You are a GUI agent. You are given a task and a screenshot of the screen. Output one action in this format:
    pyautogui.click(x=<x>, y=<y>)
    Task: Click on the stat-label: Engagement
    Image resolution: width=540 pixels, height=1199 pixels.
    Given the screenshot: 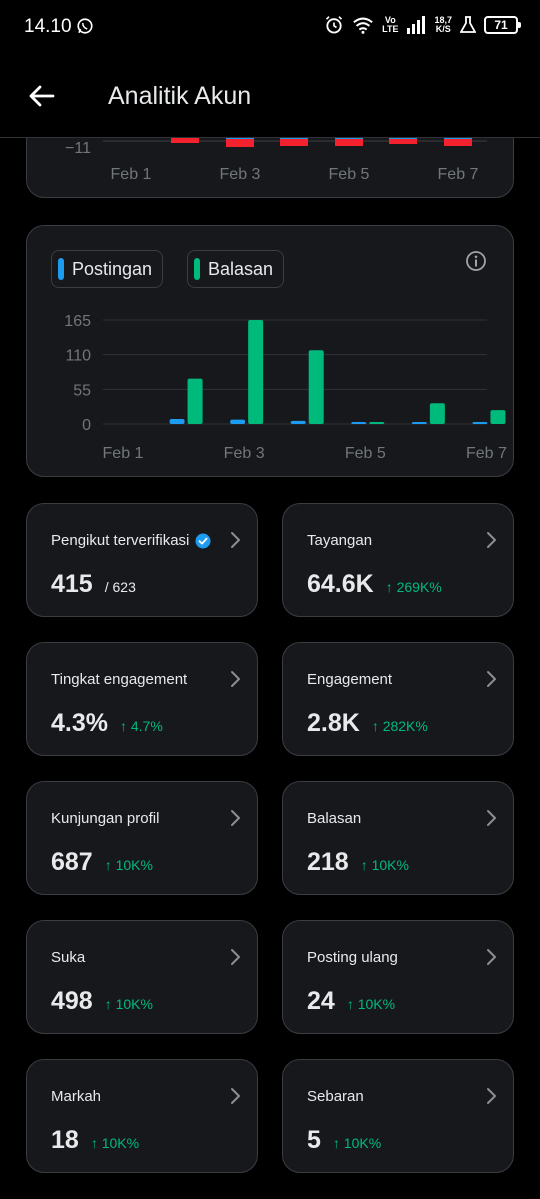 What is the action you would take?
    pyautogui.click(x=350, y=679)
    